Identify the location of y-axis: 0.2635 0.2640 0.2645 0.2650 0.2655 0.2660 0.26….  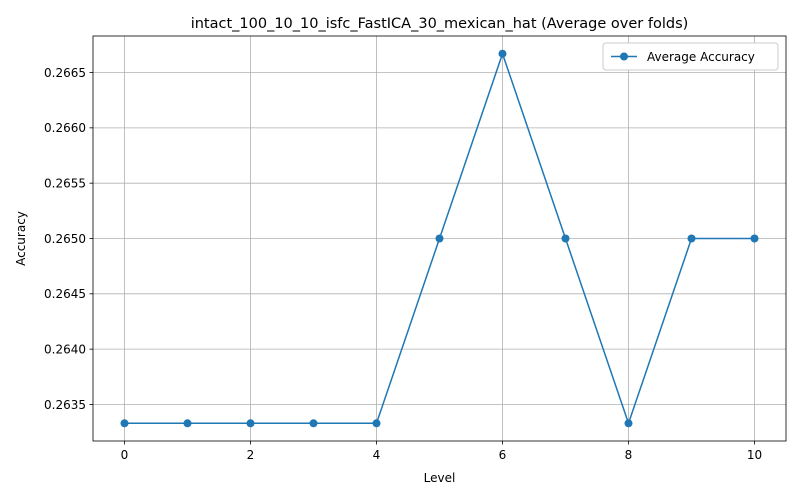
(68, 239).